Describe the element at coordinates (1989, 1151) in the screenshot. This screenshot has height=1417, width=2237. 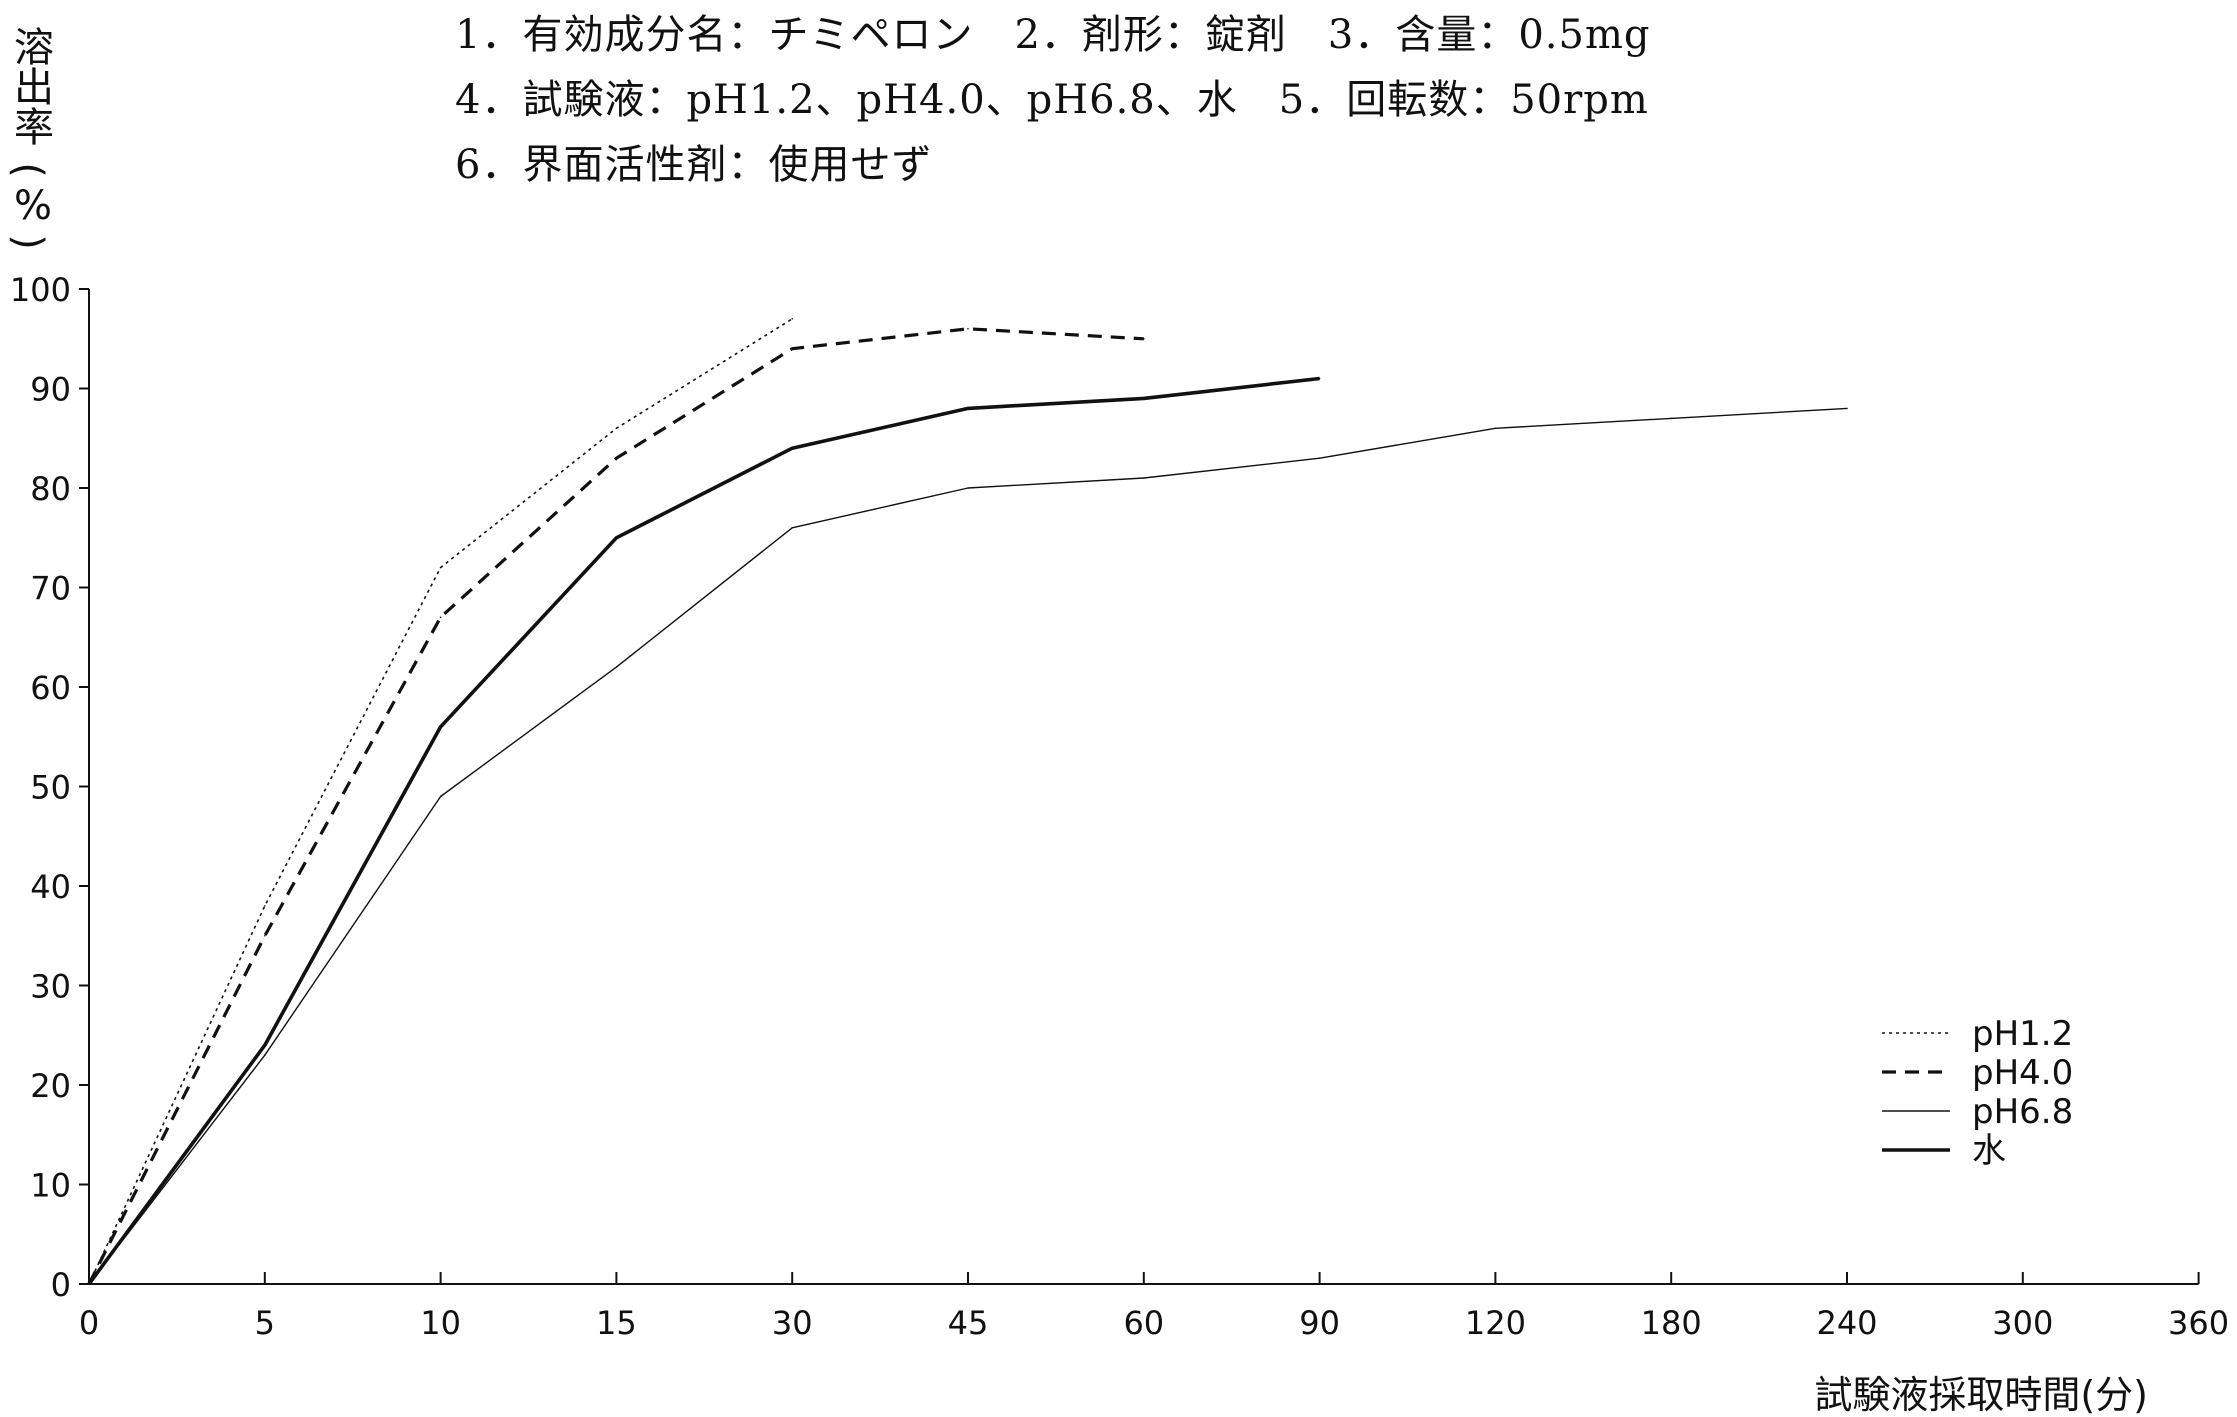
I see `legend-label: 水` at that location.